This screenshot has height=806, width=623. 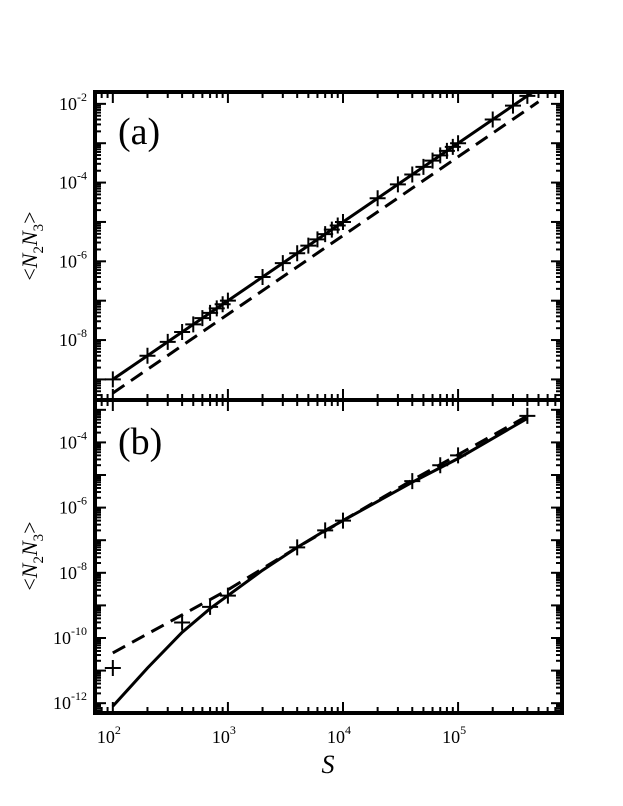 I want to click on panel-a-label: (a), so click(x=139, y=132).